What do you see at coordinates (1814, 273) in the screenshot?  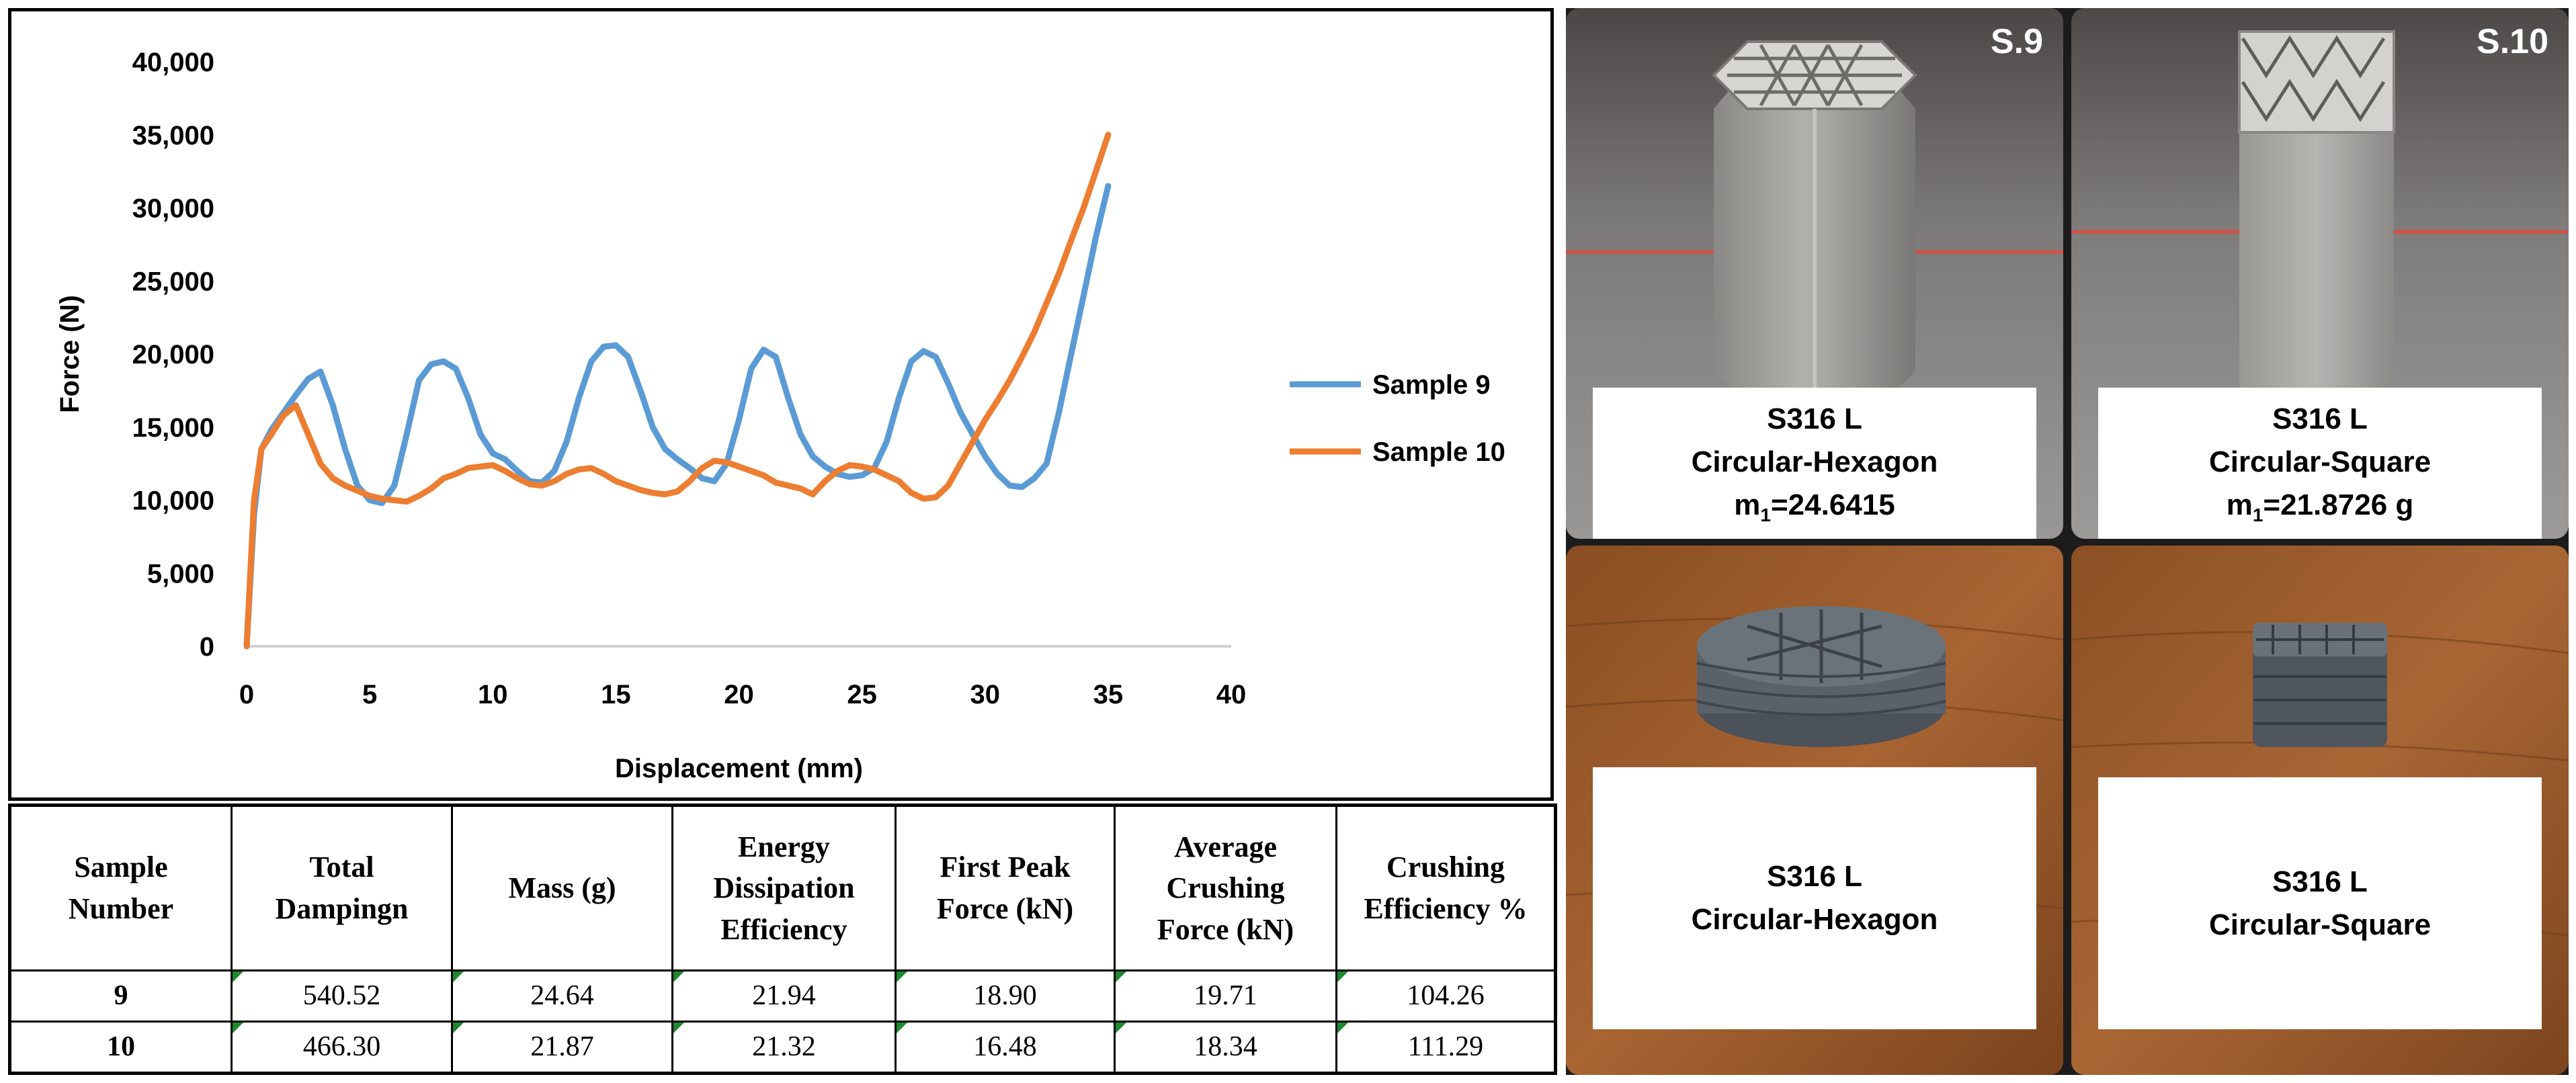 I see `photo-sample-9-before: S.9 S316 L Circular-Hexagon m1=24.6415` at bounding box center [1814, 273].